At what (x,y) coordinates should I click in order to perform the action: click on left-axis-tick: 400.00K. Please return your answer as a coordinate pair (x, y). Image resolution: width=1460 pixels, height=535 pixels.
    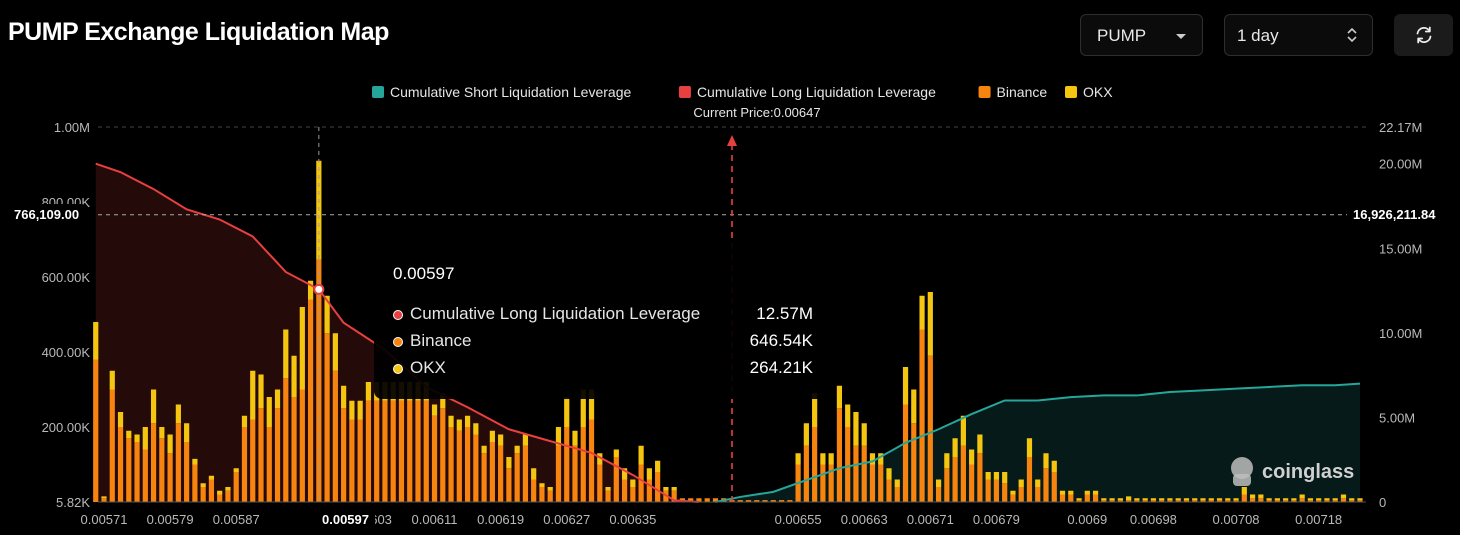
    Looking at the image, I should click on (66, 352).